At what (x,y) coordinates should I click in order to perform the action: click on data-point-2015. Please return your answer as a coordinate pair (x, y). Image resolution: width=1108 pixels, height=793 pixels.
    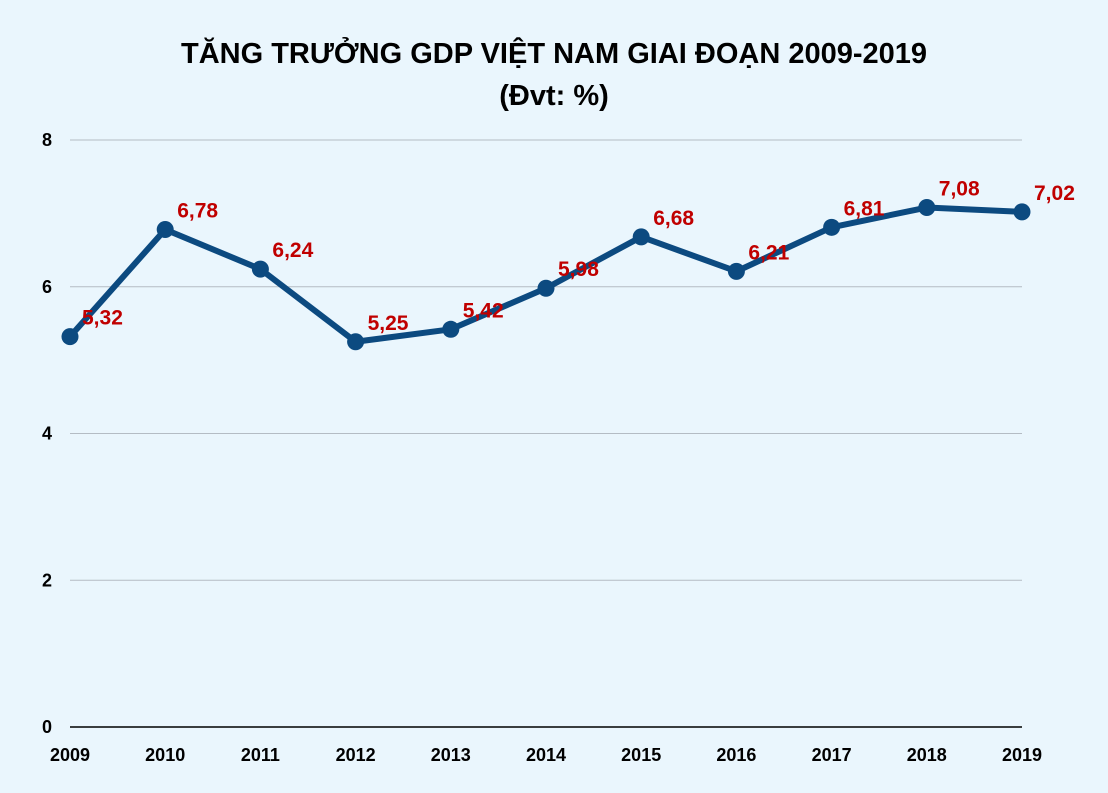
    Looking at the image, I should click on (641, 237).